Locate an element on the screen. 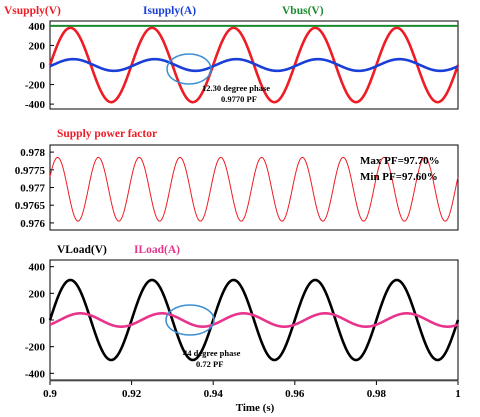  ytick-label-pf-1: 0.9775 is located at coordinates (30, 171).